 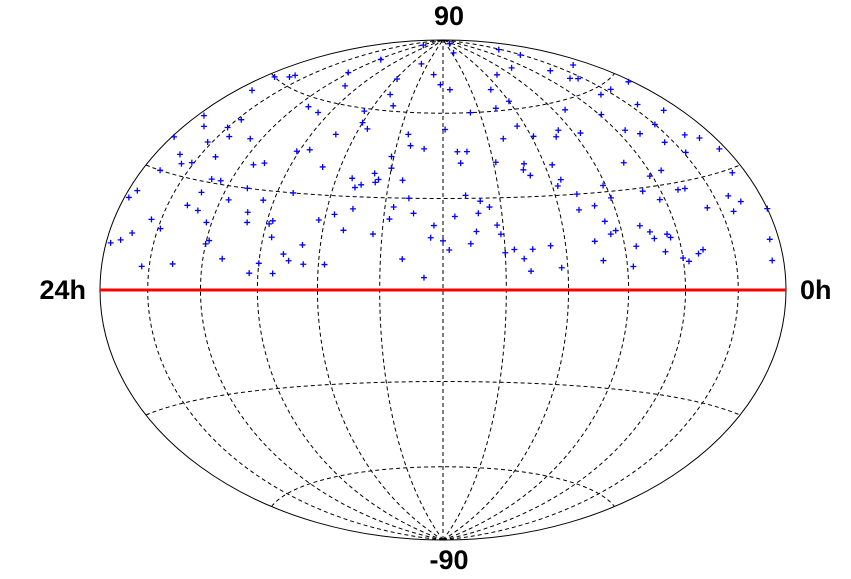 I want to click on x-tick-label: 0h, so click(x=816, y=290).